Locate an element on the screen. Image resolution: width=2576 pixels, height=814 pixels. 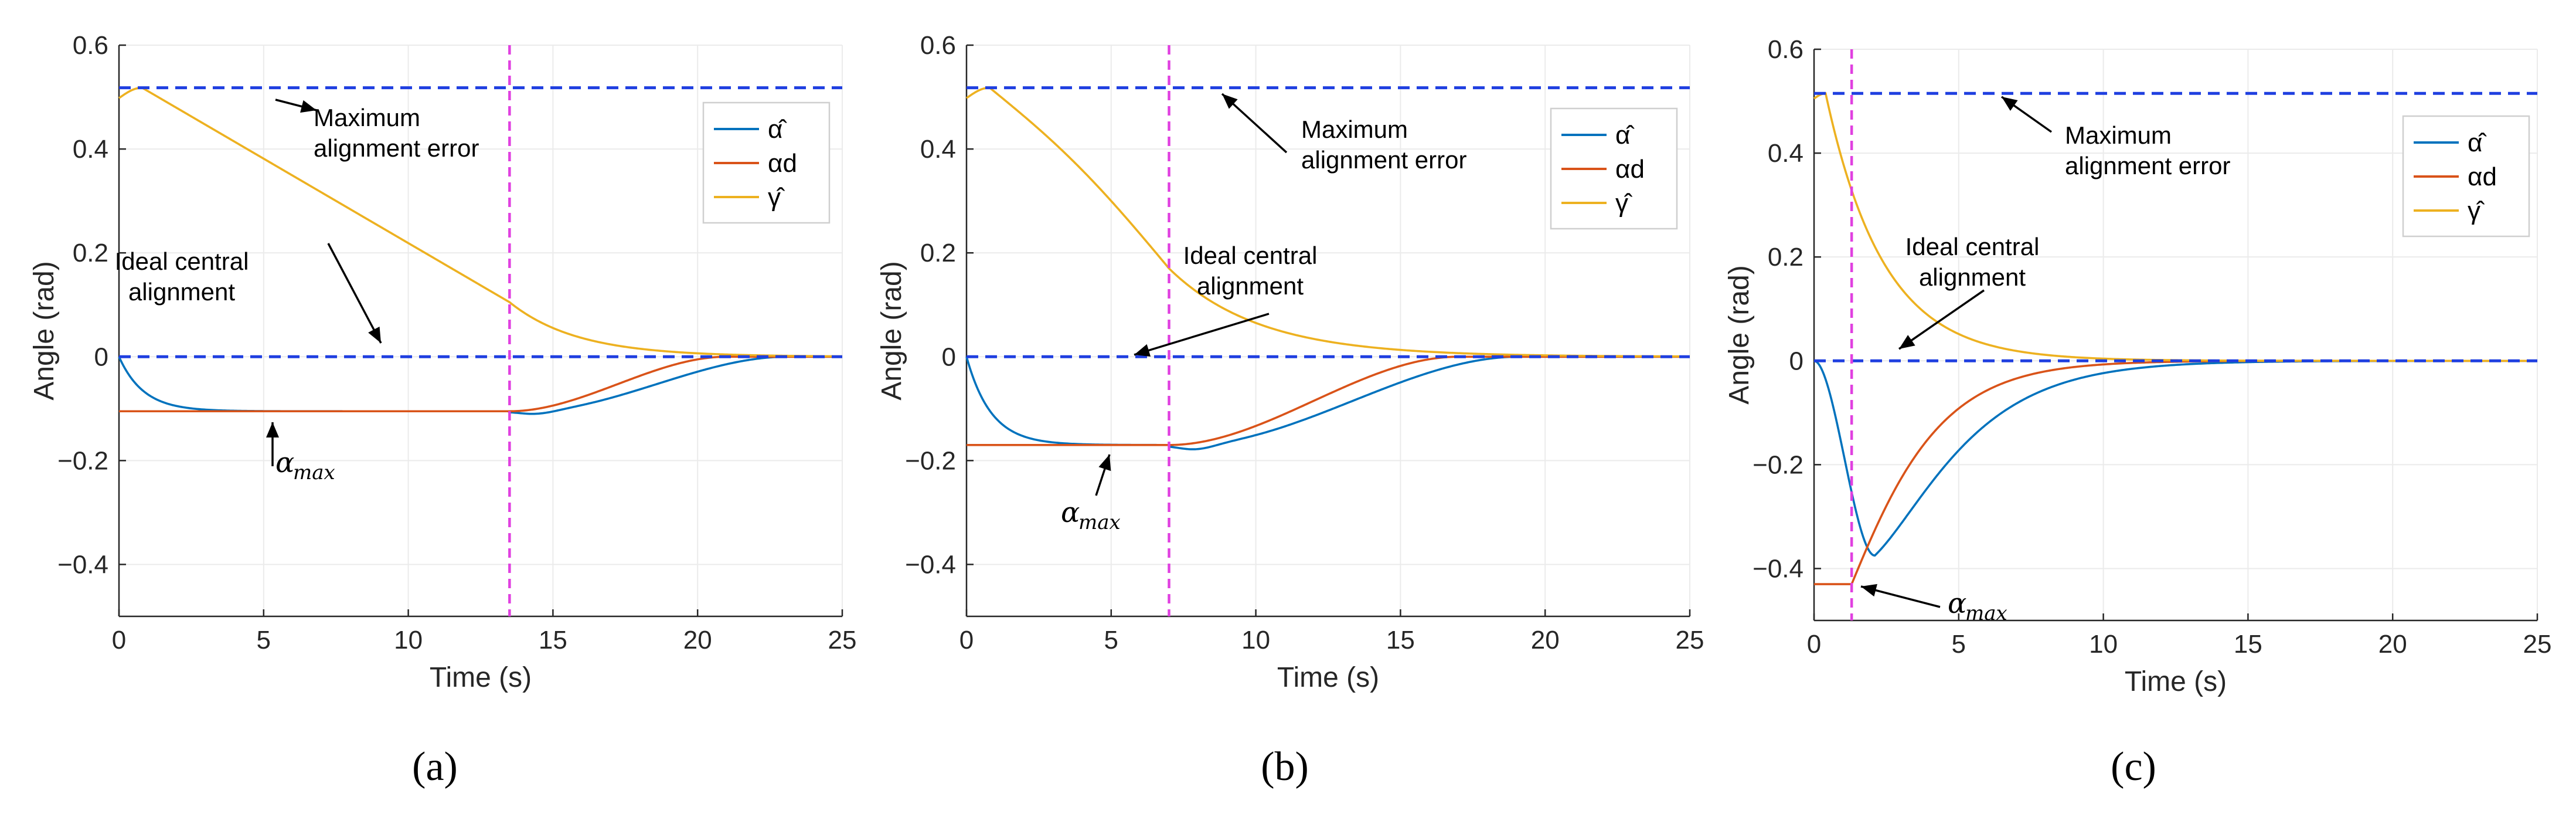
panel-caption: (a) is located at coordinates (435, 766).